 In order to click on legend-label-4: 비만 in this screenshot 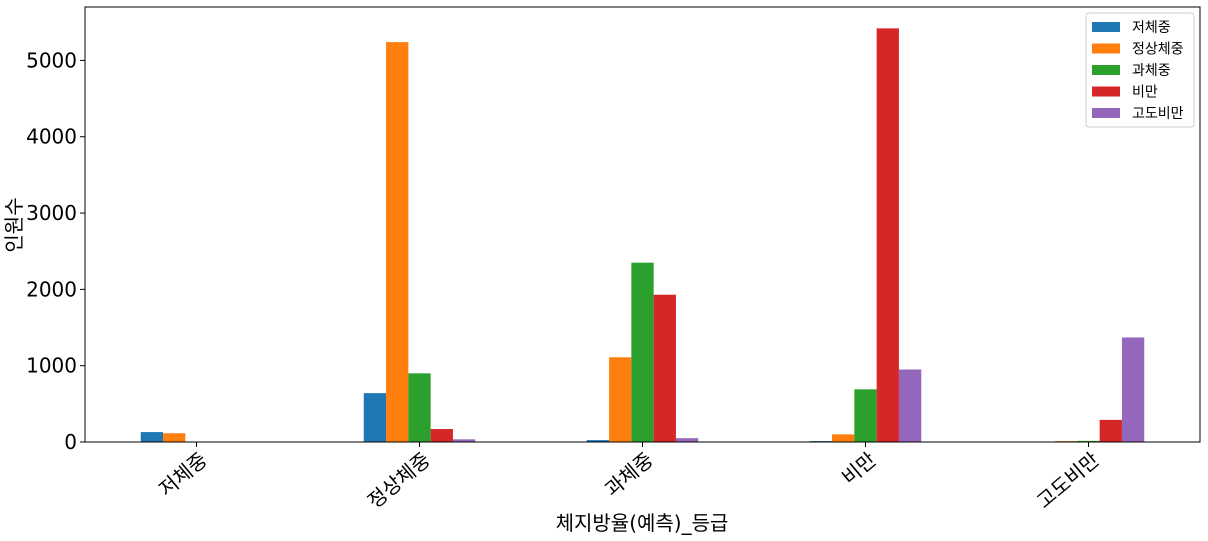, I will do `click(1145, 93)`.